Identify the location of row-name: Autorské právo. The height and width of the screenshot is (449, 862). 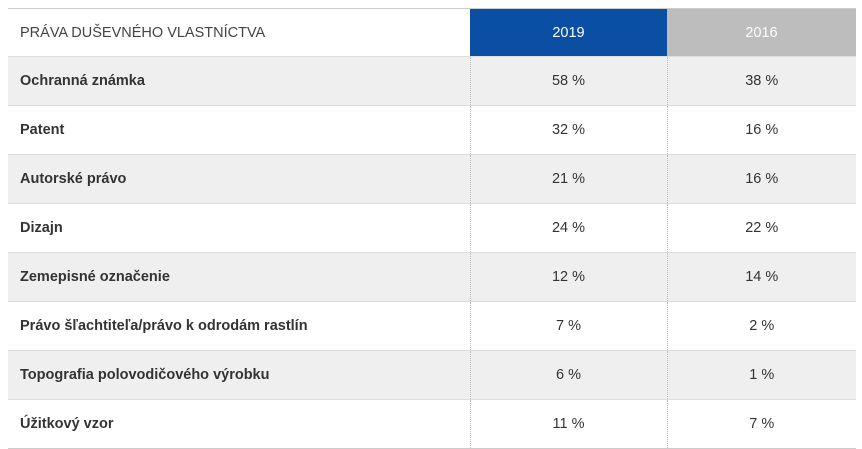
(239, 179).